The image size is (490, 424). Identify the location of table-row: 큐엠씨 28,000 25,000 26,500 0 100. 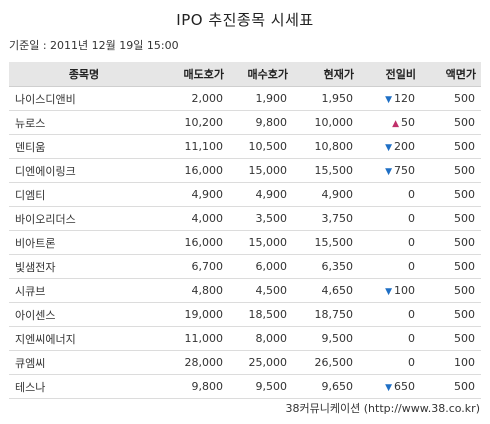
(245, 362).